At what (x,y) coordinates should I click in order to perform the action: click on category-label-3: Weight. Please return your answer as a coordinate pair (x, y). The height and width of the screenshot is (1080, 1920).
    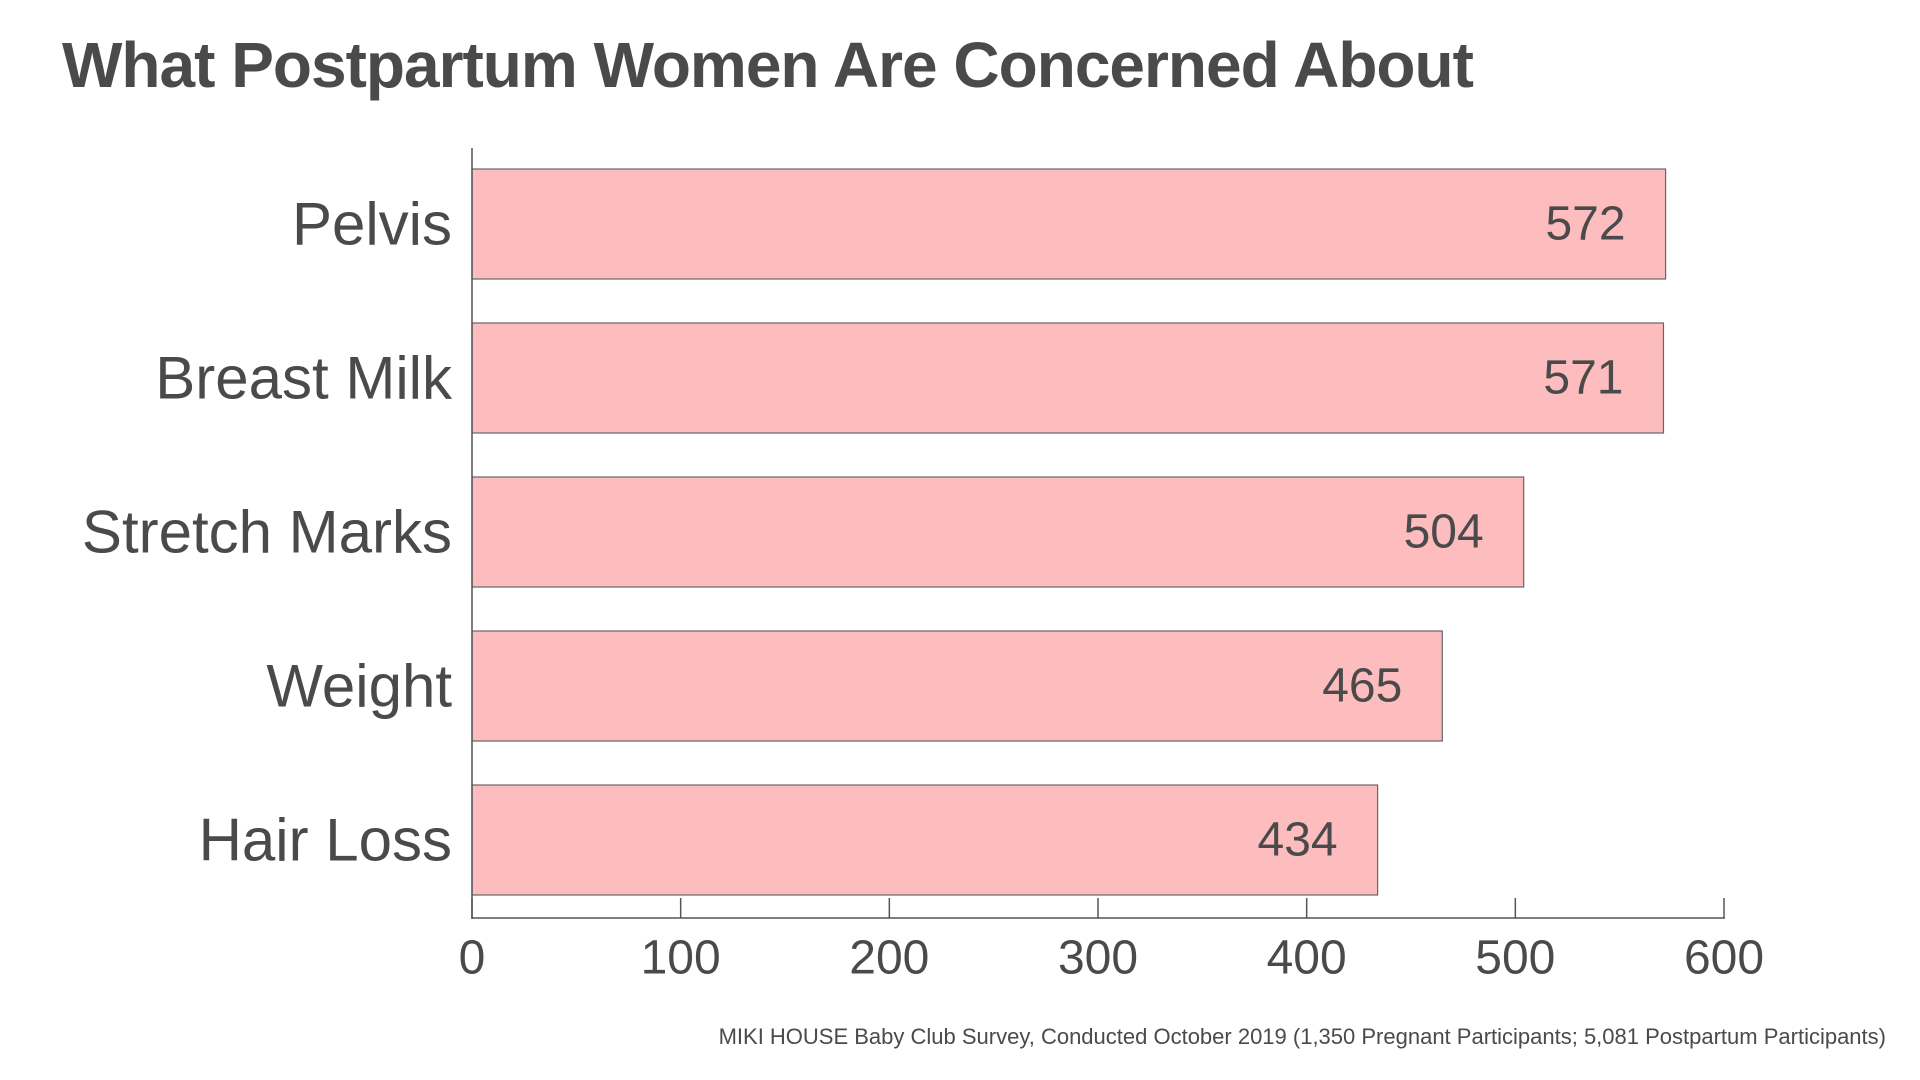
    Looking at the image, I should click on (359, 686).